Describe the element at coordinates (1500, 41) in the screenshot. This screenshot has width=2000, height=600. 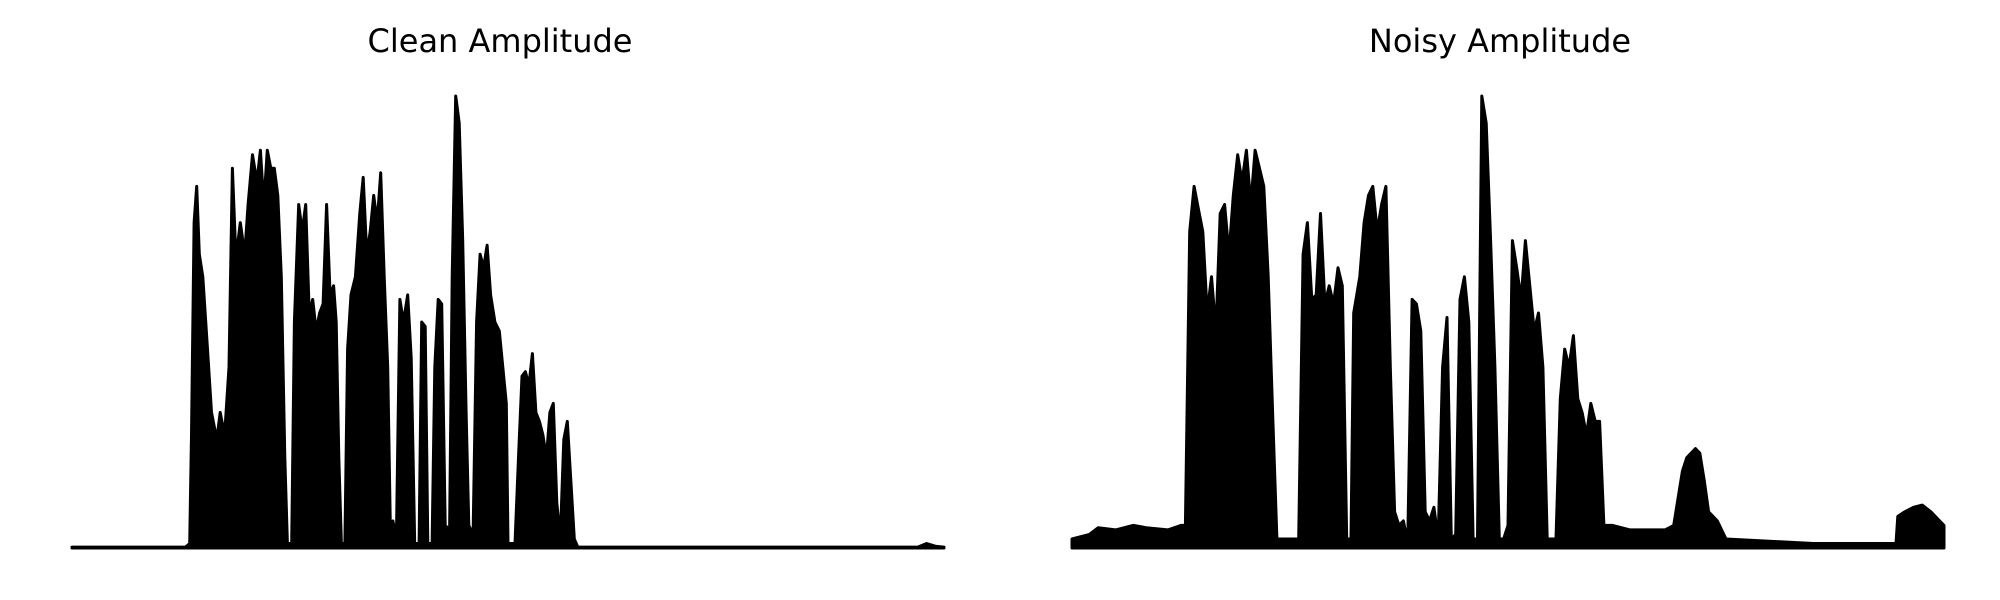
I see `noisy-amplitude-title: Noisy Amplitude` at that location.